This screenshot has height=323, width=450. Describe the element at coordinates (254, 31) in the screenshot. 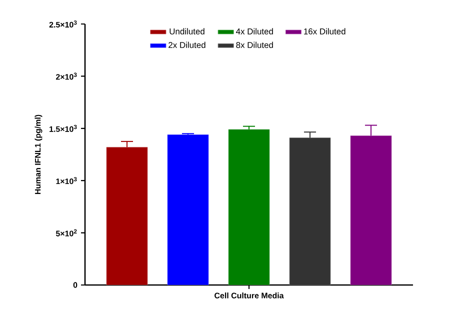

I see `legend-label: 4x Diluted` at that location.